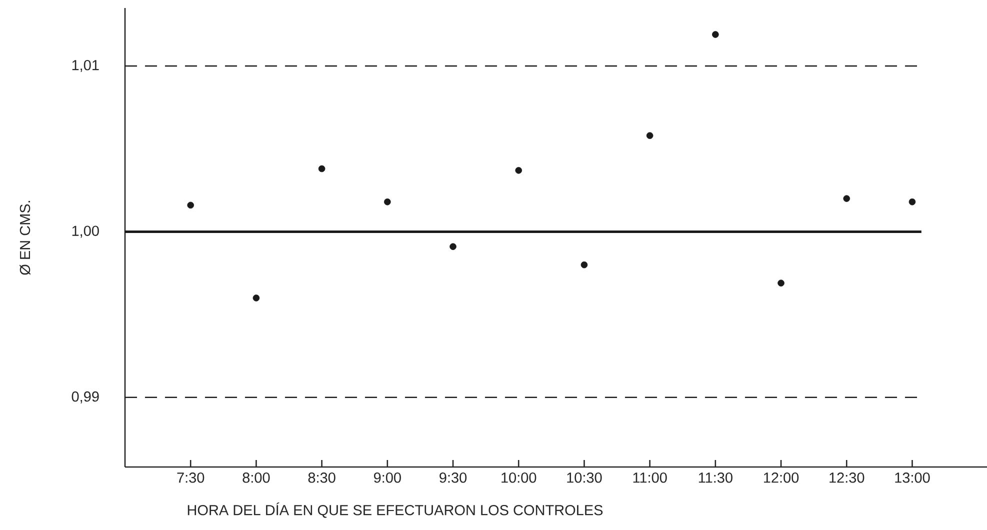 The width and height of the screenshot is (987, 530). I want to click on x-tick-label: 7:30, so click(190, 477).